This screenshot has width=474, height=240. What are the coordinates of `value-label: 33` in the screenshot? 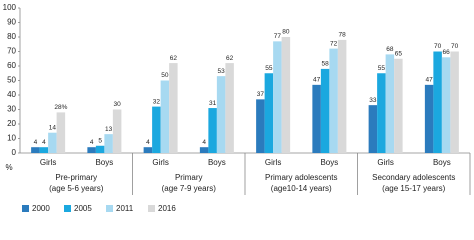 It's located at (373, 100).